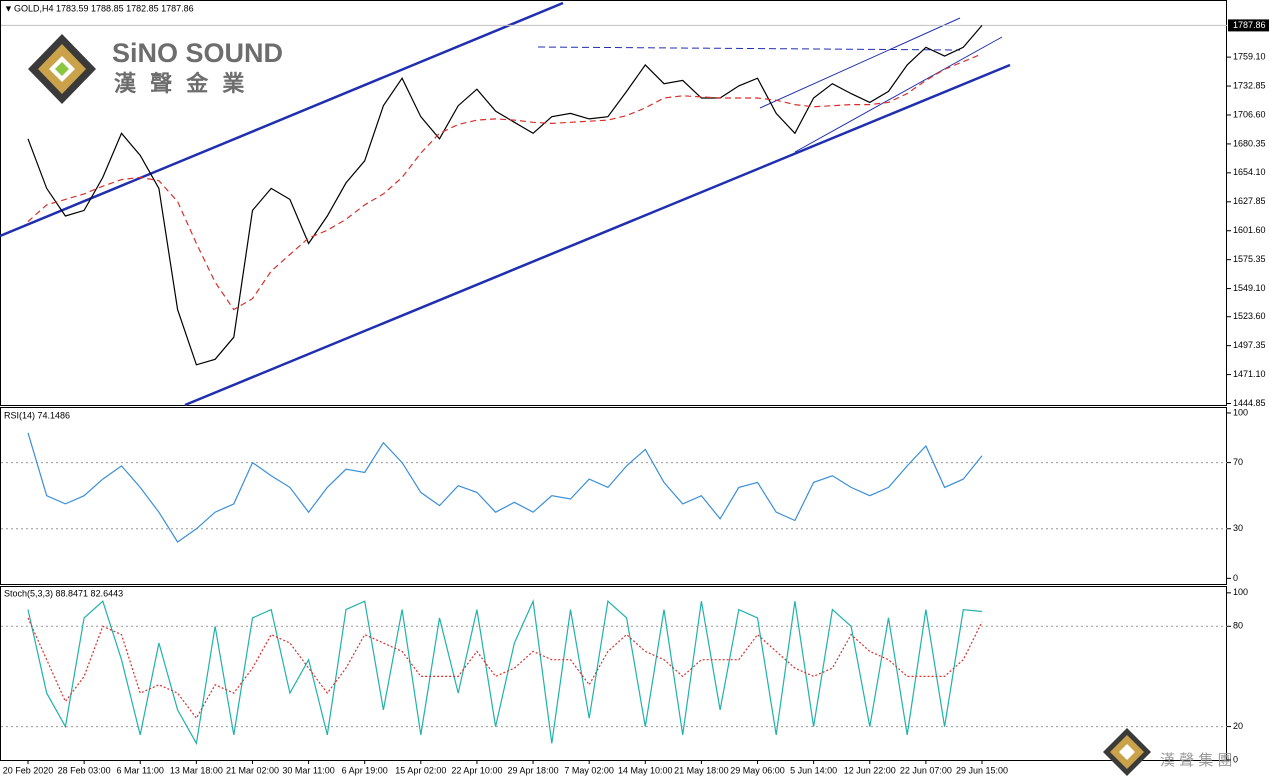 This screenshot has width=1269, height=779. Describe the element at coordinates (1196, 760) in the screenshot. I see `footer-brand: 漢 聲 集 團` at that location.